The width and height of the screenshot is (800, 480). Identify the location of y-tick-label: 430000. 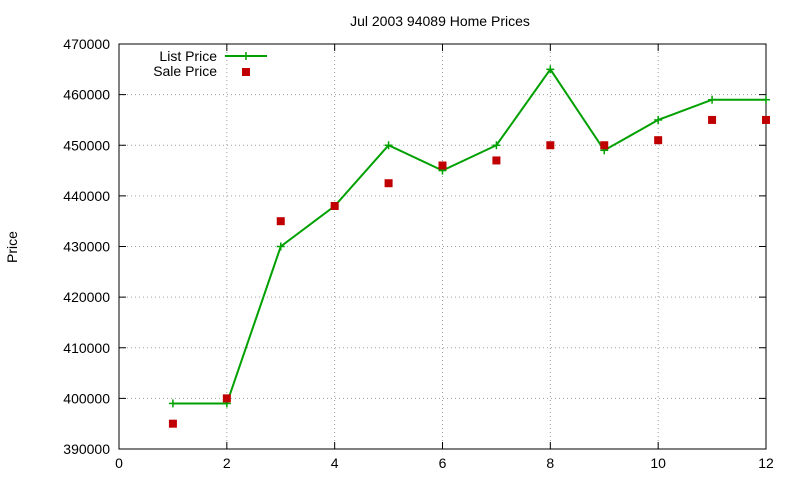
(86, 247).